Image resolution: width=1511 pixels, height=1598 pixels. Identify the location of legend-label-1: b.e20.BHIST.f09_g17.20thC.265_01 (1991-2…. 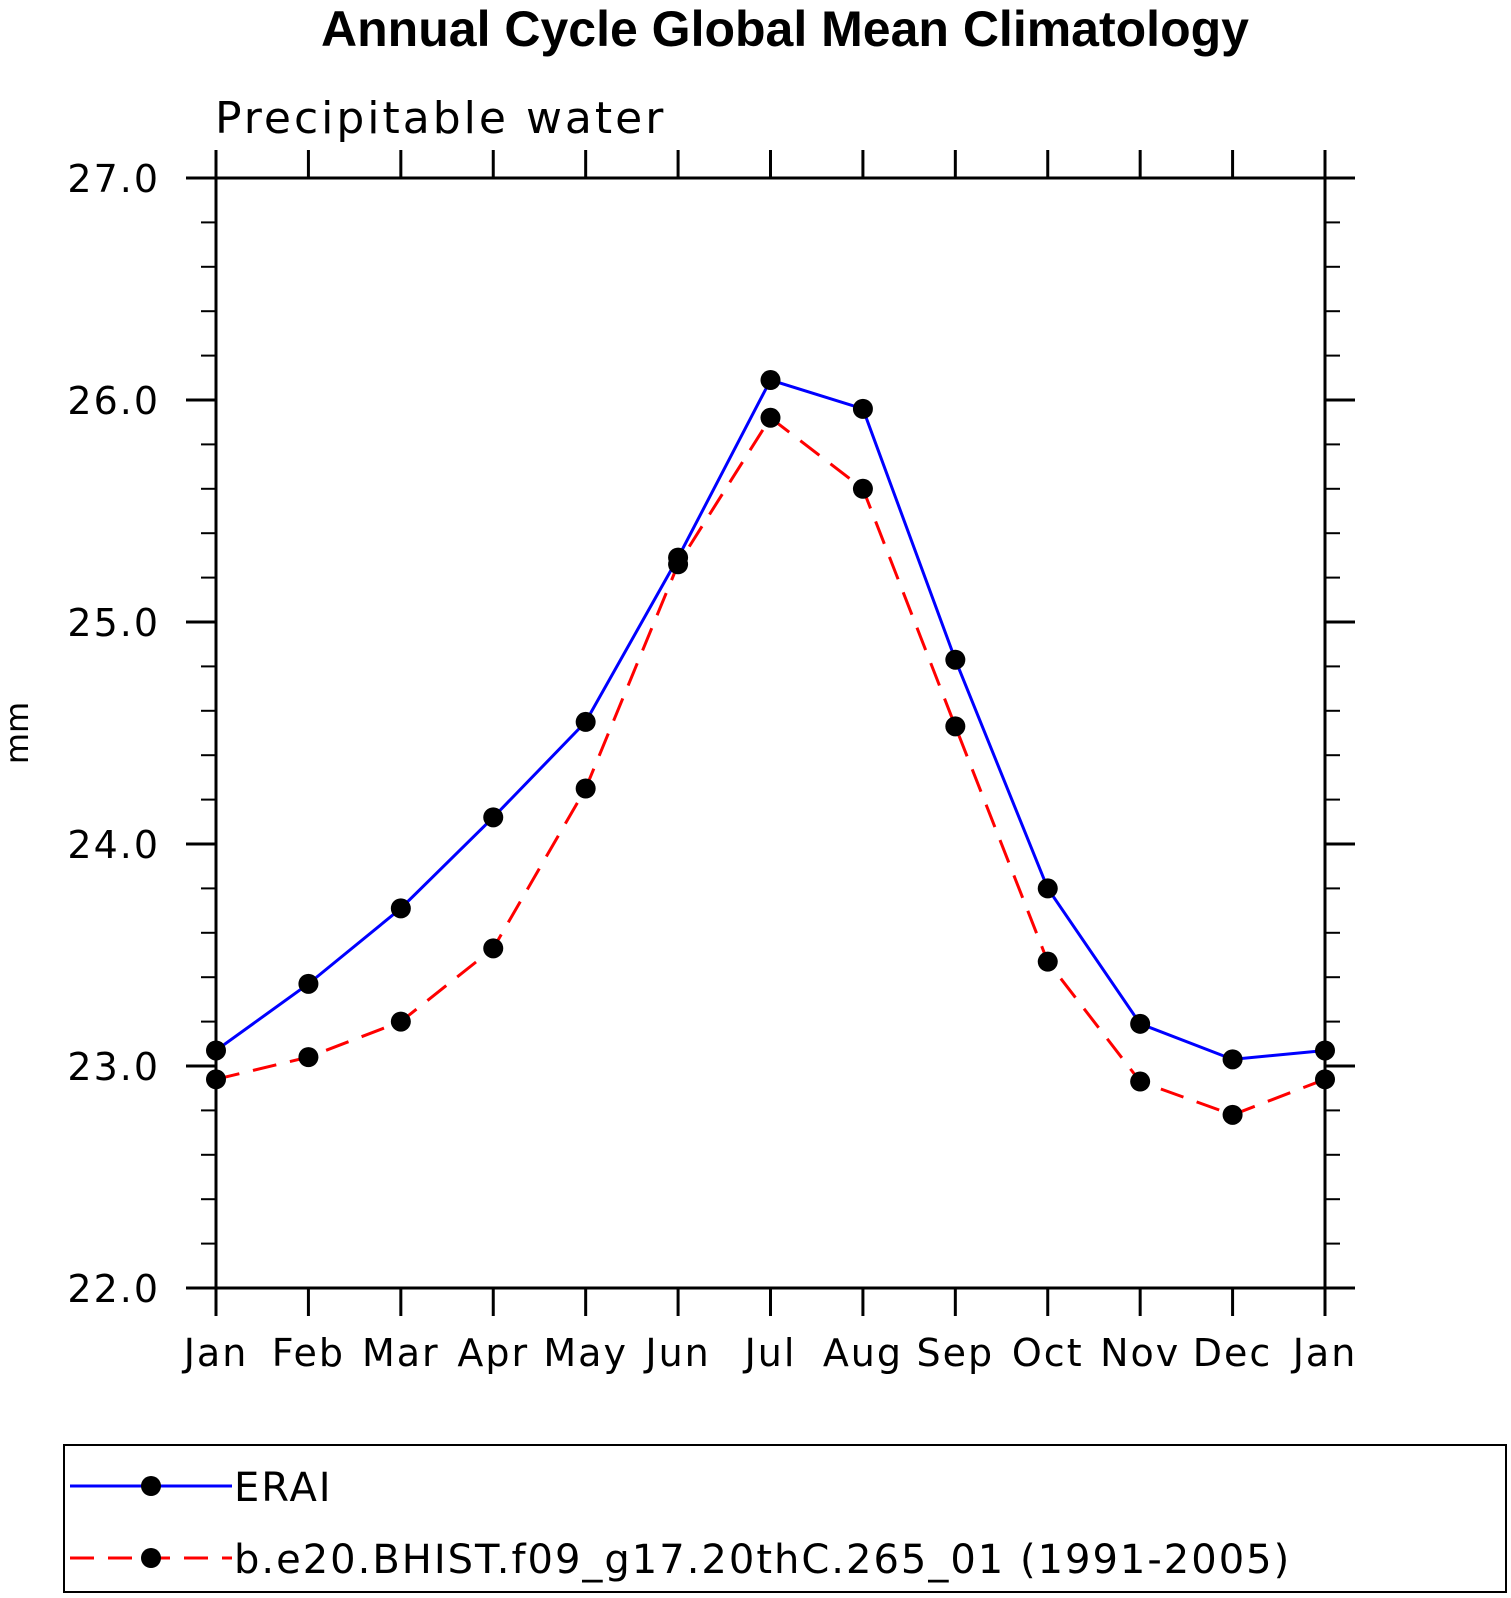
(762, 1560).